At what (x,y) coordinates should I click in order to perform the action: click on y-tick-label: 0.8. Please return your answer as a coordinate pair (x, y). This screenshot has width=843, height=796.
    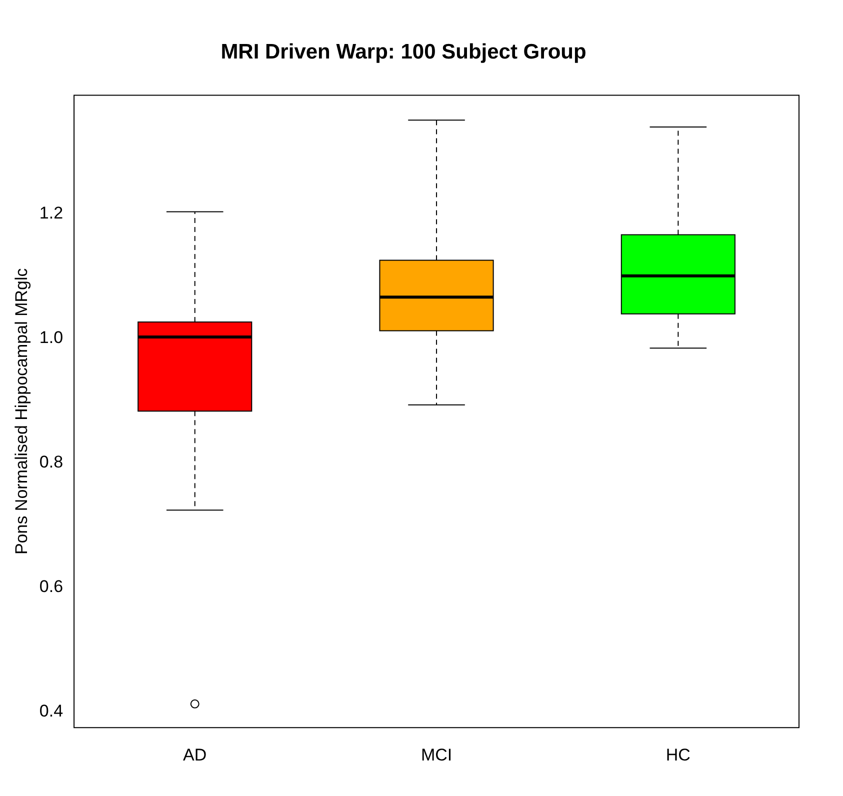
    Looking at the image, I should click on (51, 462).